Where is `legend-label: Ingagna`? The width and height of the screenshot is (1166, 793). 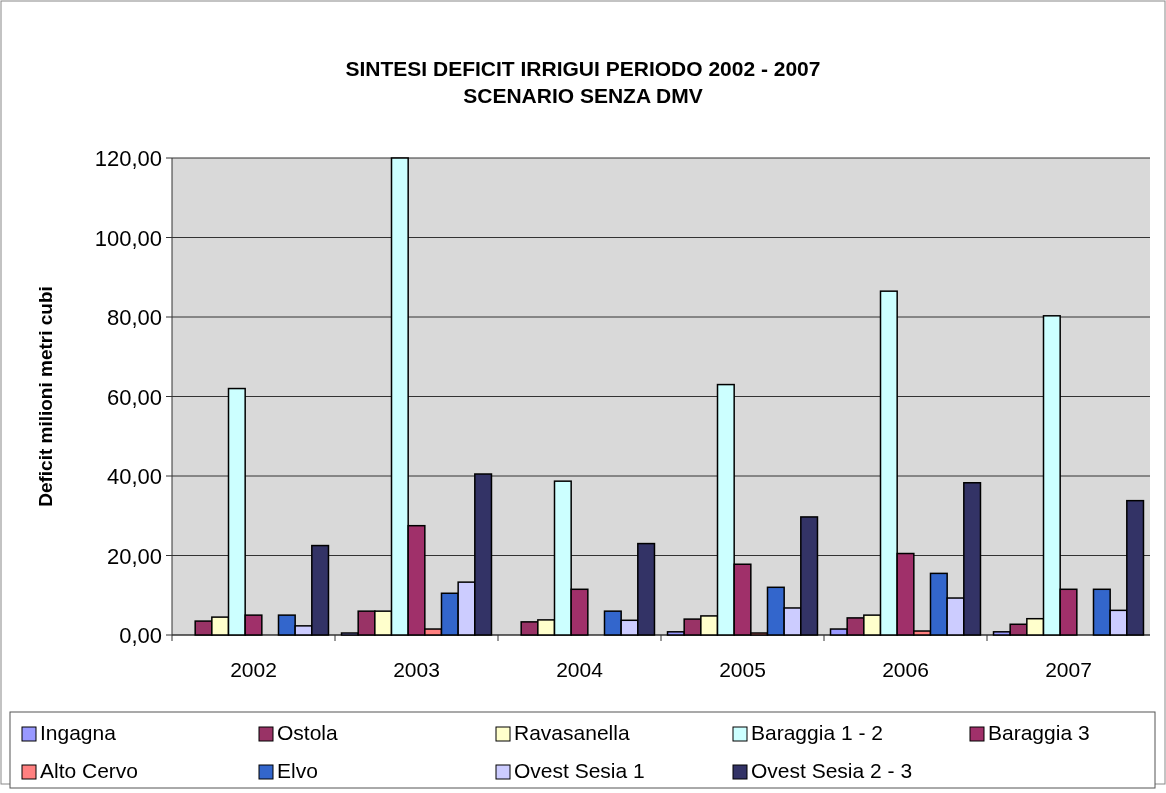
legend-label: Ingagna is located at coordinates (78, 732).